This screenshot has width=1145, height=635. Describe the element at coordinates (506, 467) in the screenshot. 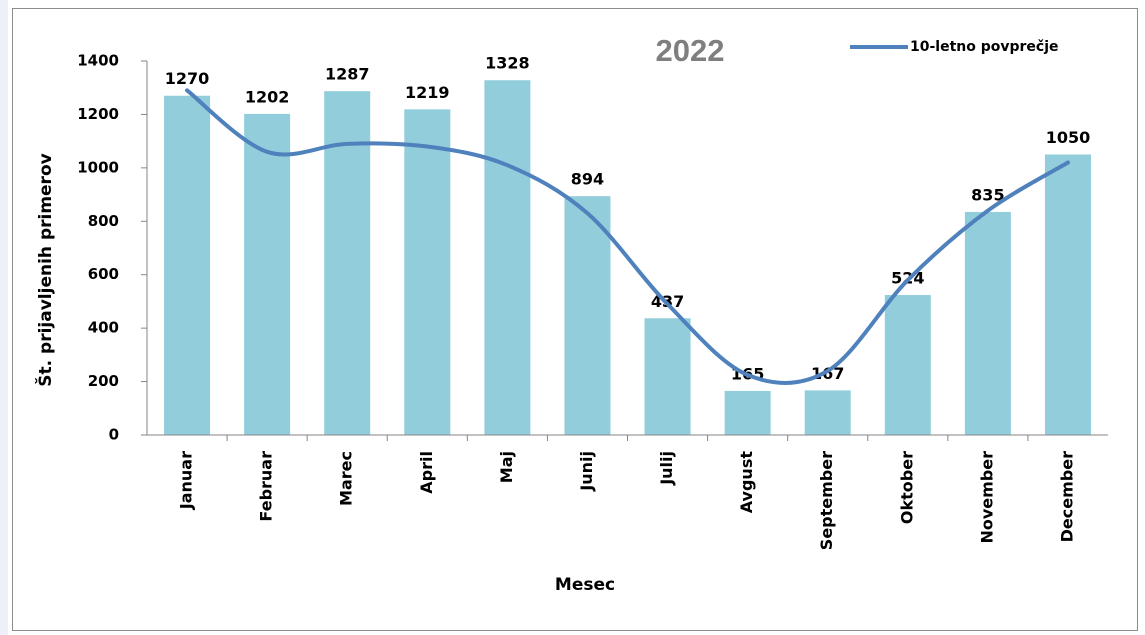

I see `x-tick-label: Maj` at that location.